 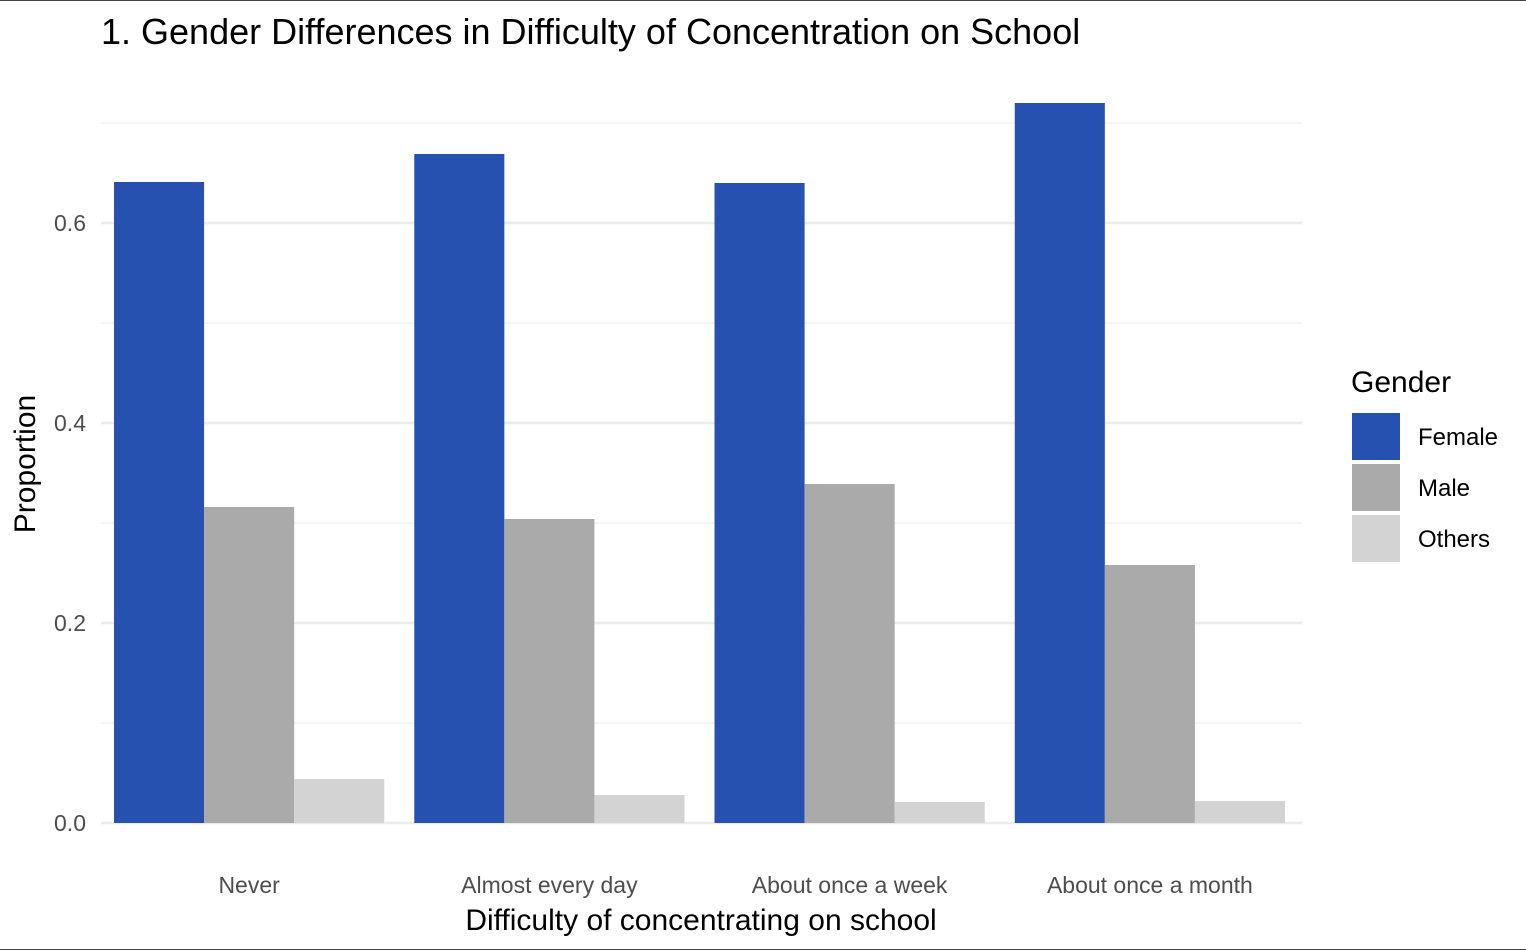 I want to click on y-axis-title: Proportion, so click(x=25, y=464).